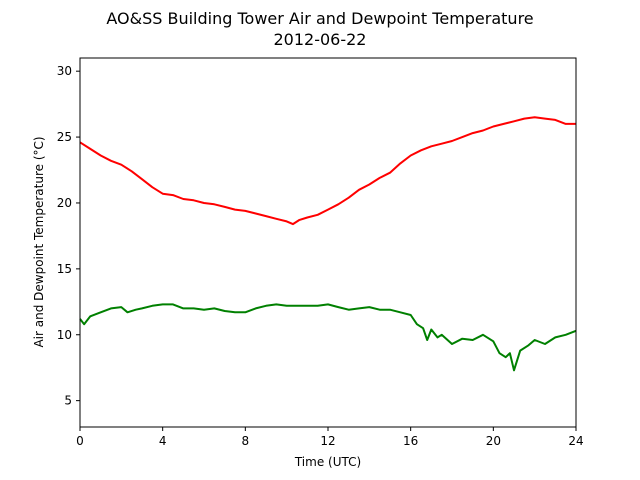 This screenshot has width=640, height=480. What do you see at coordinates (327, 462) in the screenshot?
I see `x-axis-label: Time (UTC)` at bounding box center [327, 462].